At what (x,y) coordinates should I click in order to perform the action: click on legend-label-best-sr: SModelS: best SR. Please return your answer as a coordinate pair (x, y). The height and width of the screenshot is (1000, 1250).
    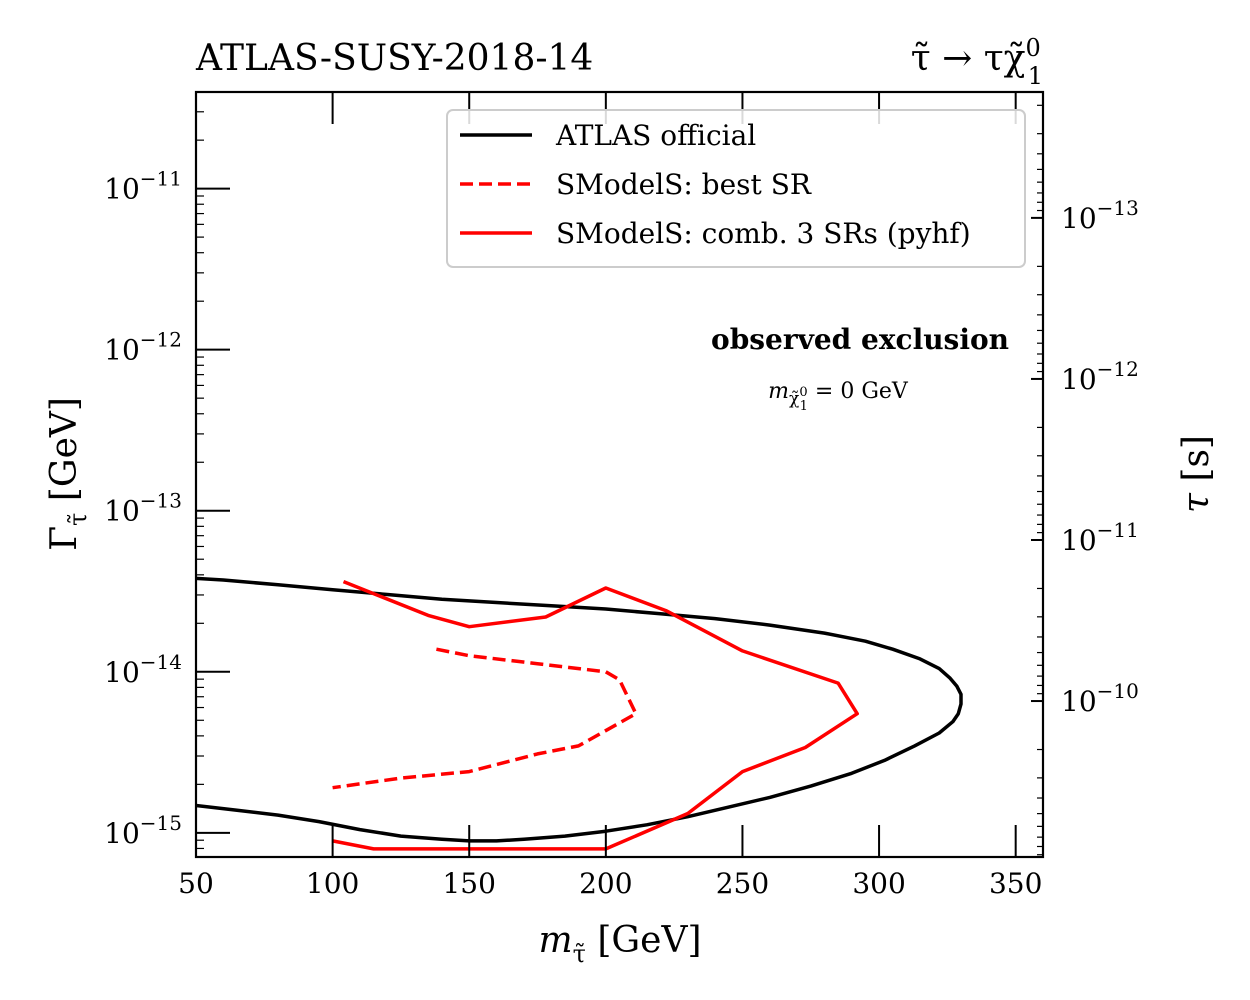
    Looking at the image, I should click on (684, 184).